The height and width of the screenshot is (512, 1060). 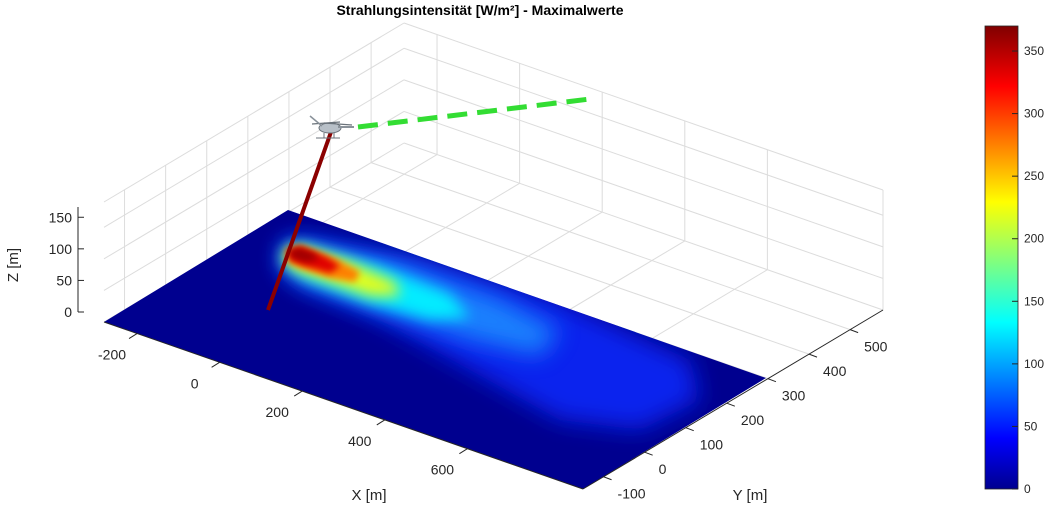 What do you see at coordinates (299, 221) in the screenshot?
I see `line-of-sight` at bounding box center [299, 221].